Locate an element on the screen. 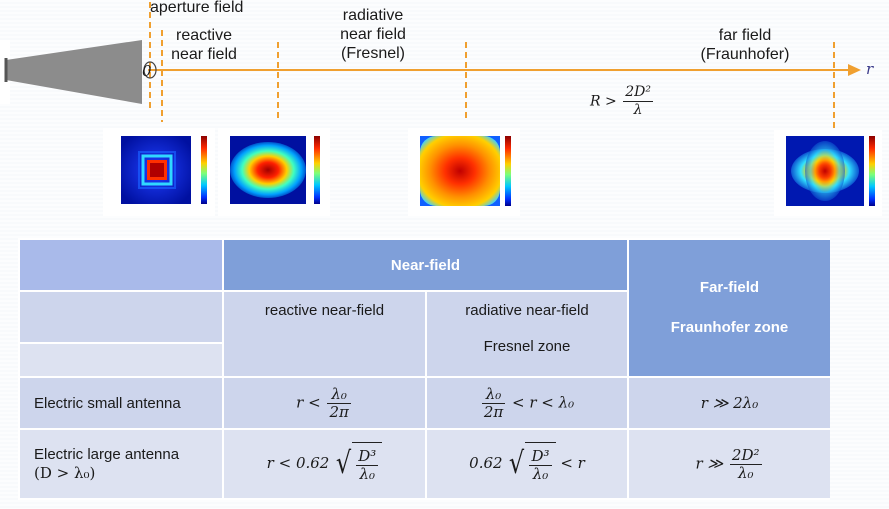 Image resolution: width=889 pixels, height=509 pixels. large-antenna-label-line1: Electric large antenna is located at coordinates (107, 454).